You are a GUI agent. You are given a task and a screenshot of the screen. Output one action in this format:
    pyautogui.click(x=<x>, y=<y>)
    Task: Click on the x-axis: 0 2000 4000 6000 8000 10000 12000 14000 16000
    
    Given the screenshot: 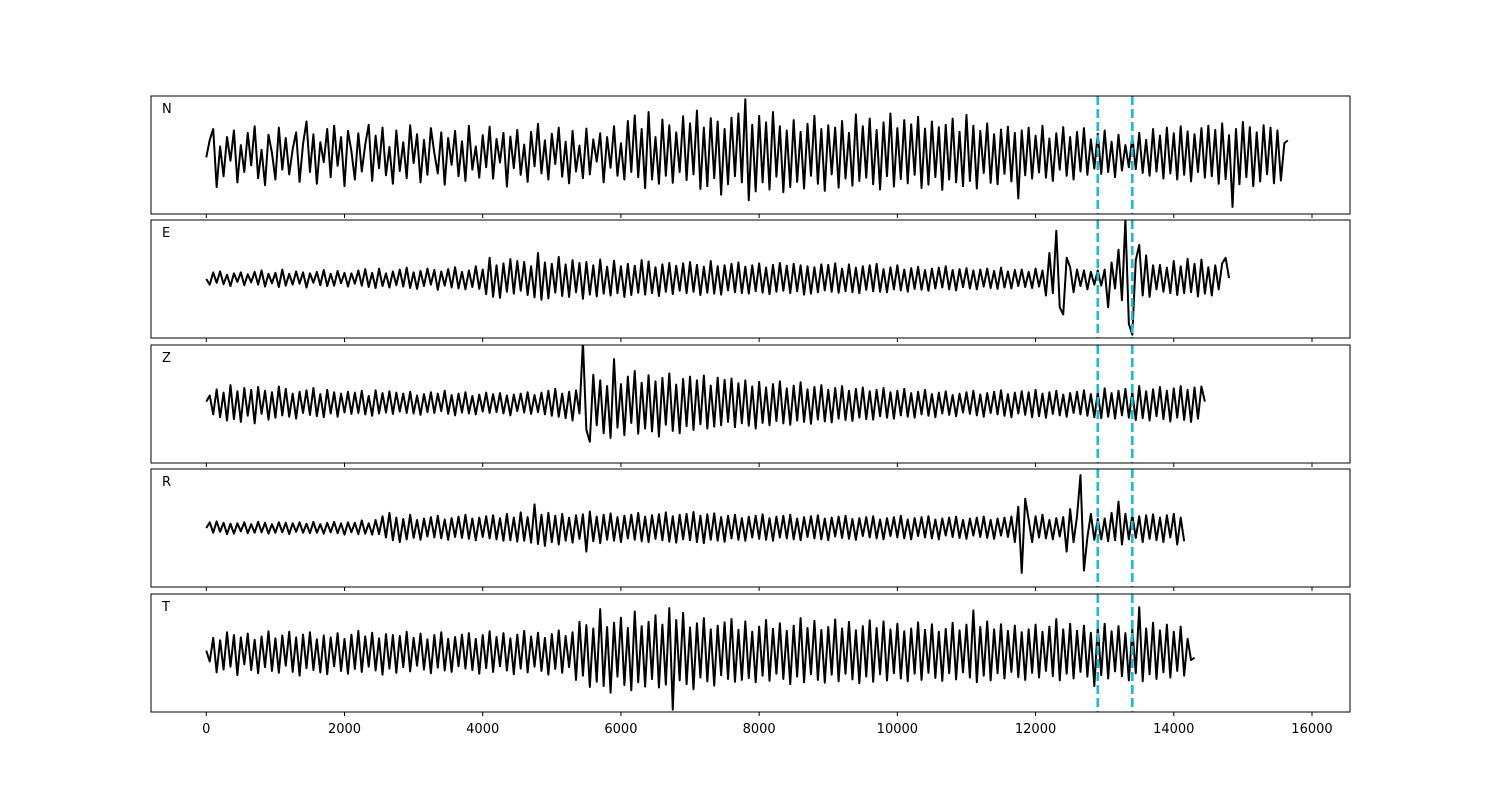 What is the action you would take?
    pyautogui.click(x=767, y=729)
    